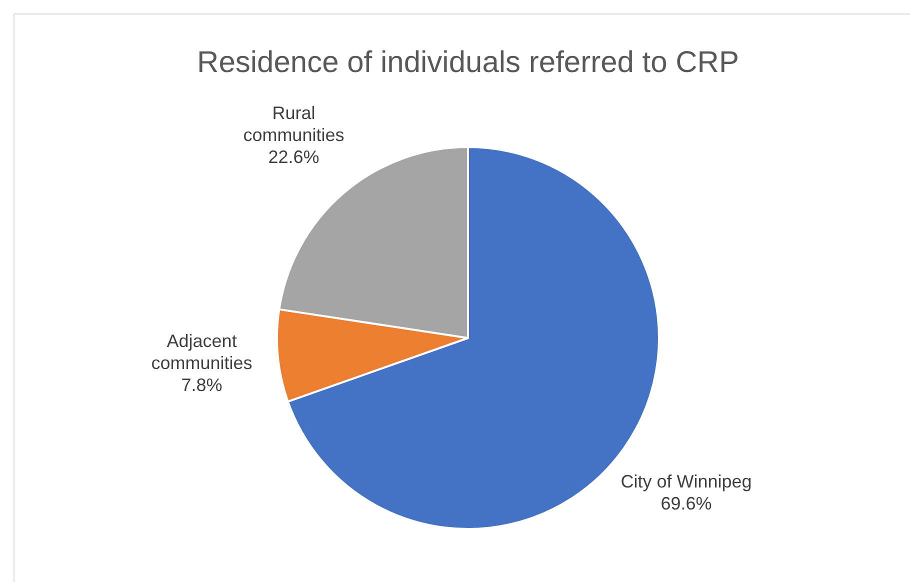 This screenshot has width=910, height=582. What do you see at coordinates (686, 481) in the screenshot?
I see `slice-label: City of Winnipeg` at bounding box center [686, 481].